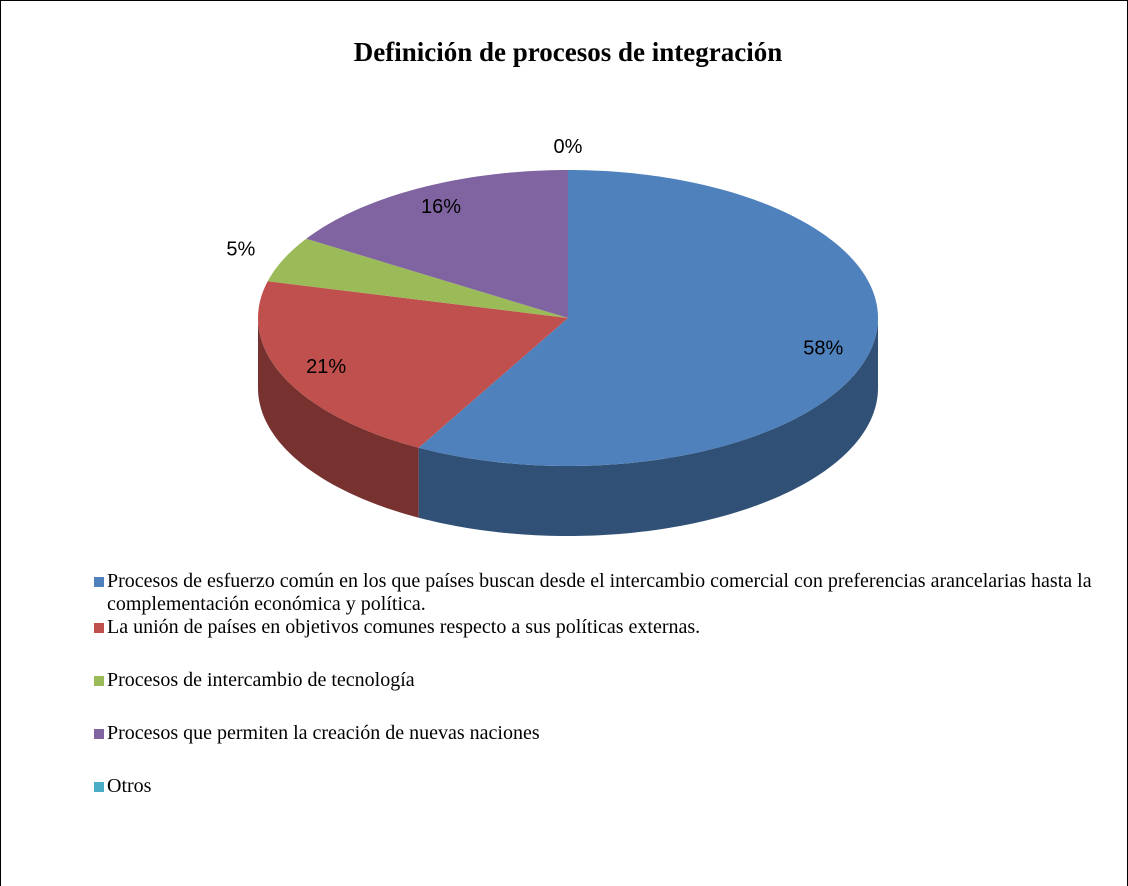 This screenshot has width=1128, height=886. I want to click on data-label: 21%, so click(326, 367).